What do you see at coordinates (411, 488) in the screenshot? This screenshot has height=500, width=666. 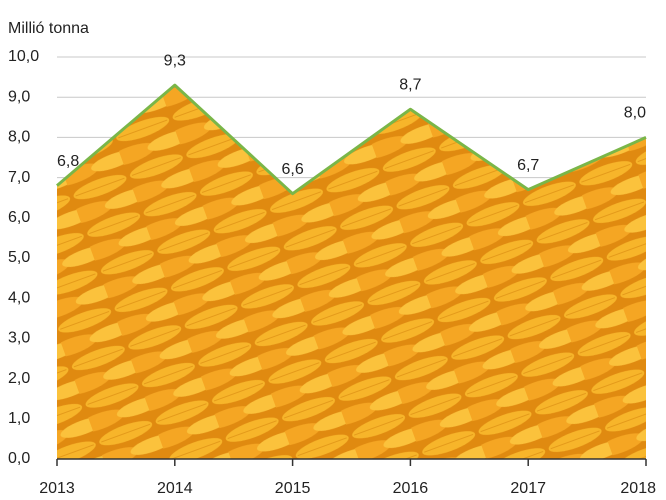 I see `x-tick-label: 2016` at bounding box center [411, 488].